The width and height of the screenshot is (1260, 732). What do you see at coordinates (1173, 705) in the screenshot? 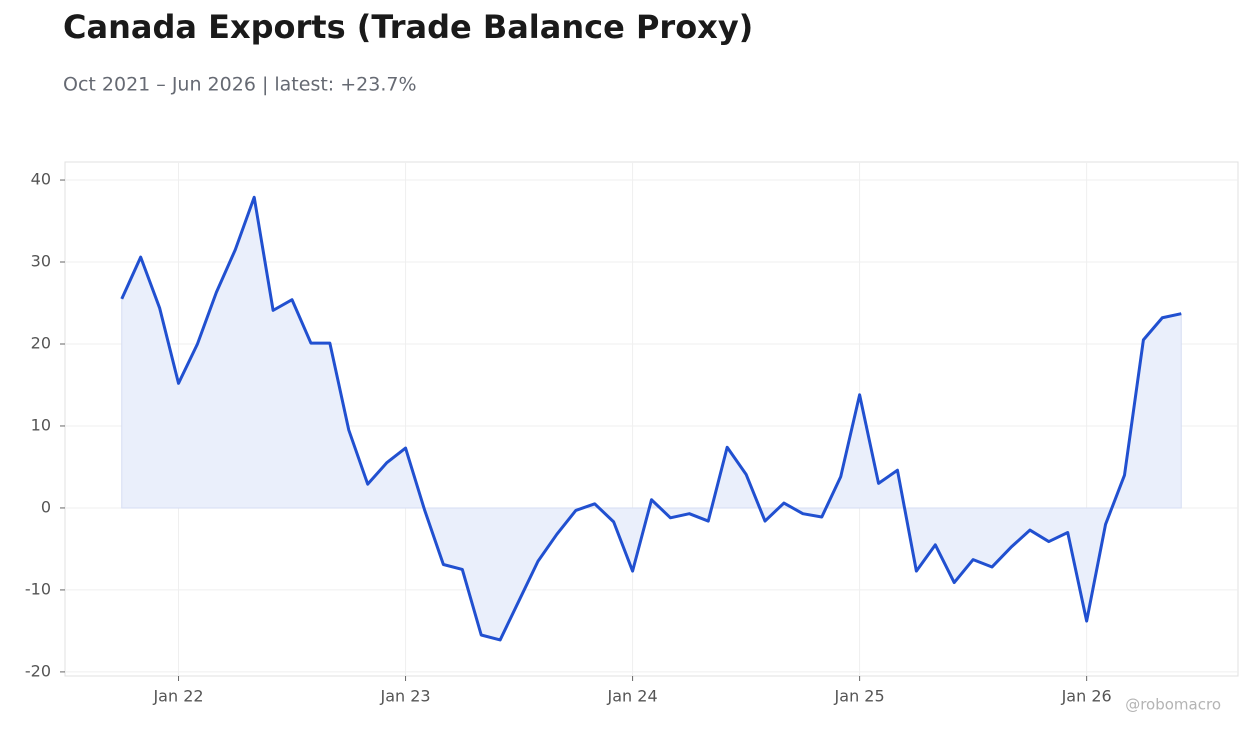
I see `source-label: @robomacro` at bounding box center [1173, 705].